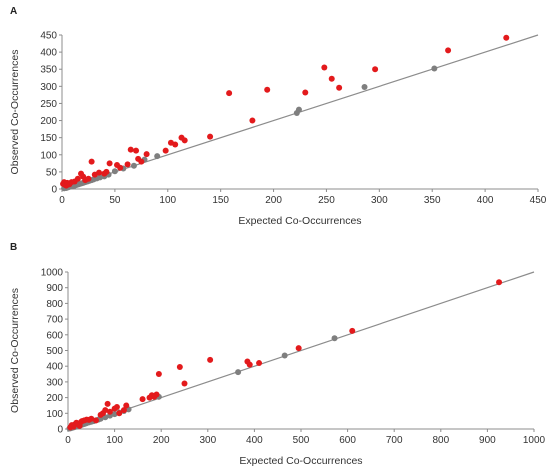  What do you see at coordinates (54, 288) in the screenshot?
I see `y-tick-label: 900` at bounding box center [54, 288].